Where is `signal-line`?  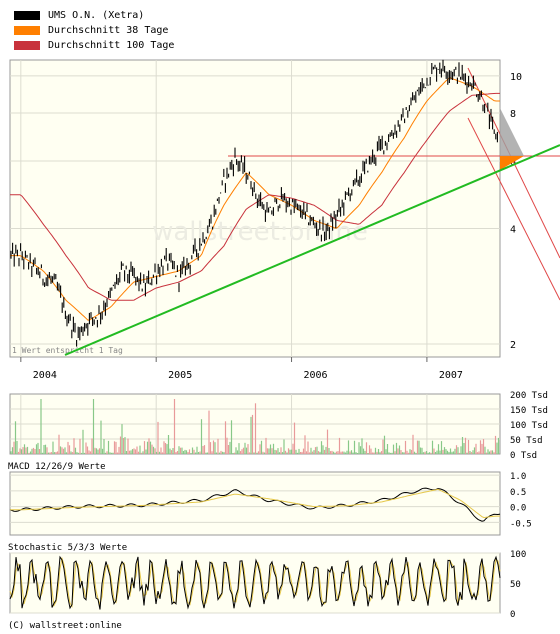 signal-line is located at coordinates (255, 503).